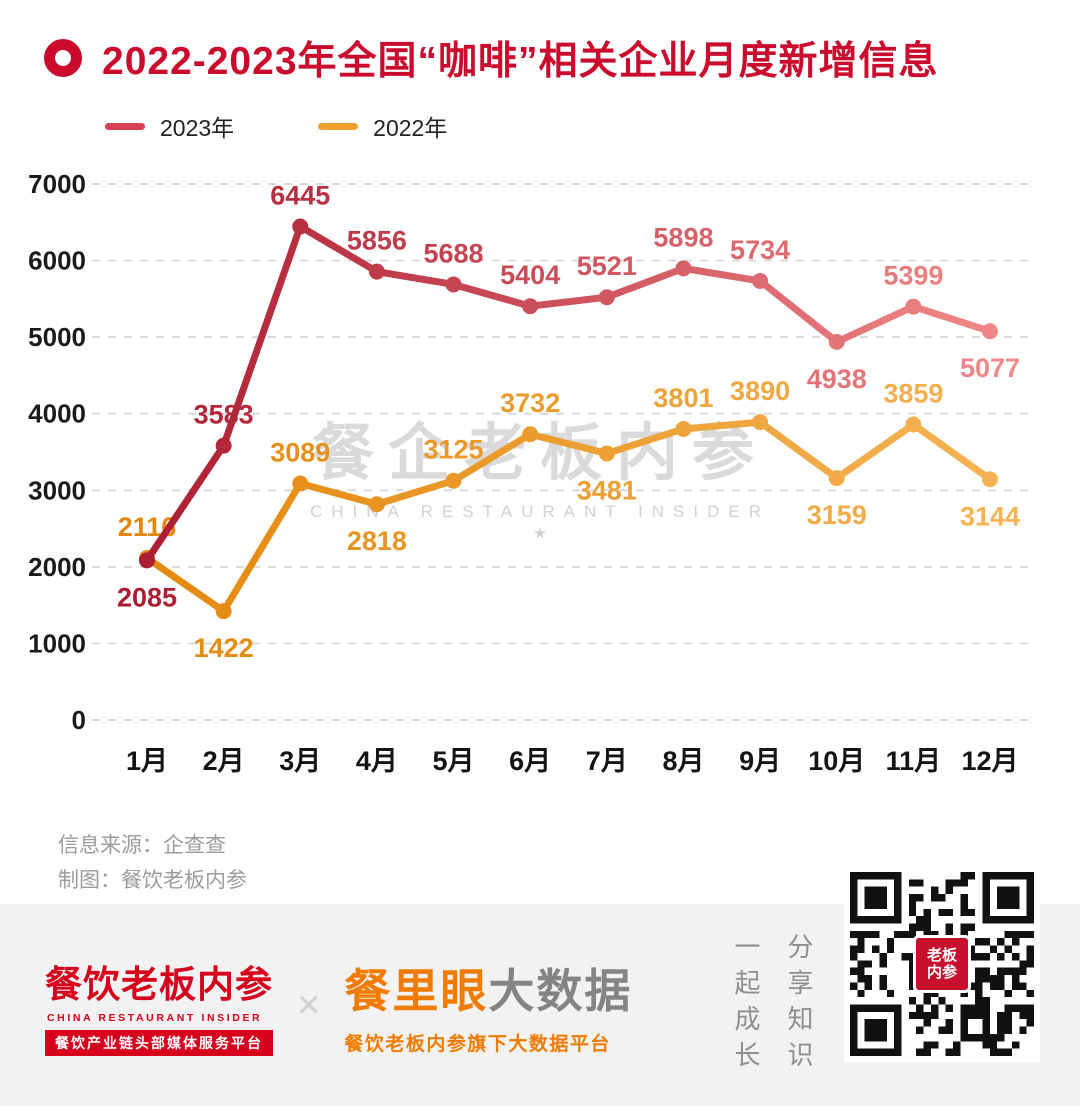 The width and height of the screenshot is (1080, 1106). I want to click on data-label: 5521, so click(607, 266).